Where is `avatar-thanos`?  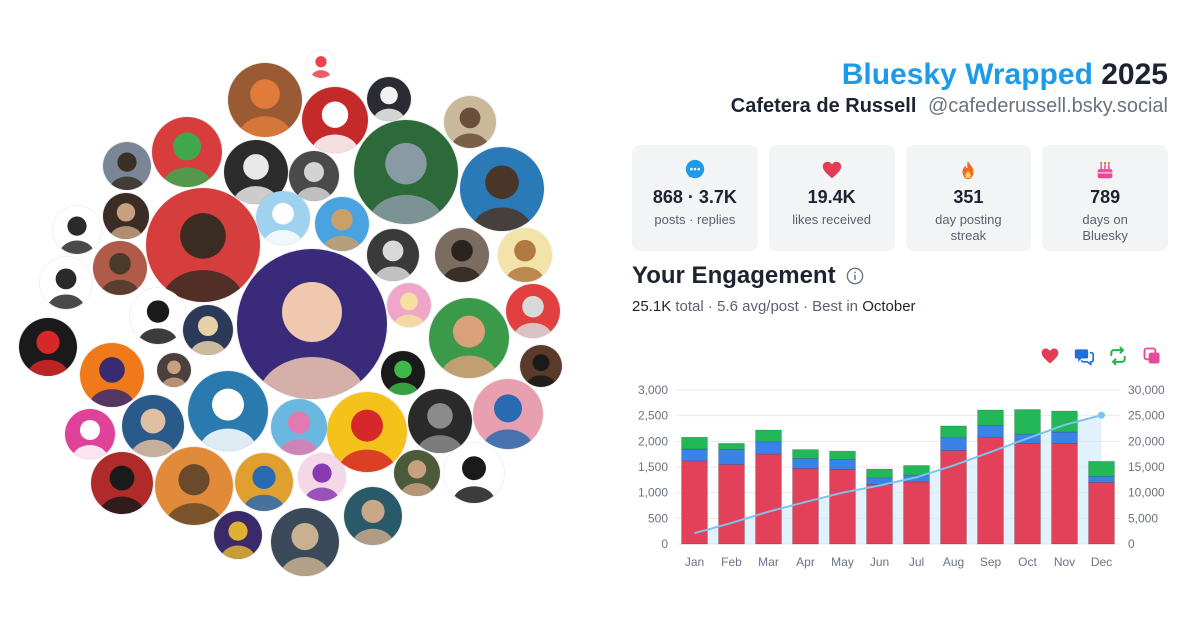
avatar-thanos is located at coordinates (238, 535).